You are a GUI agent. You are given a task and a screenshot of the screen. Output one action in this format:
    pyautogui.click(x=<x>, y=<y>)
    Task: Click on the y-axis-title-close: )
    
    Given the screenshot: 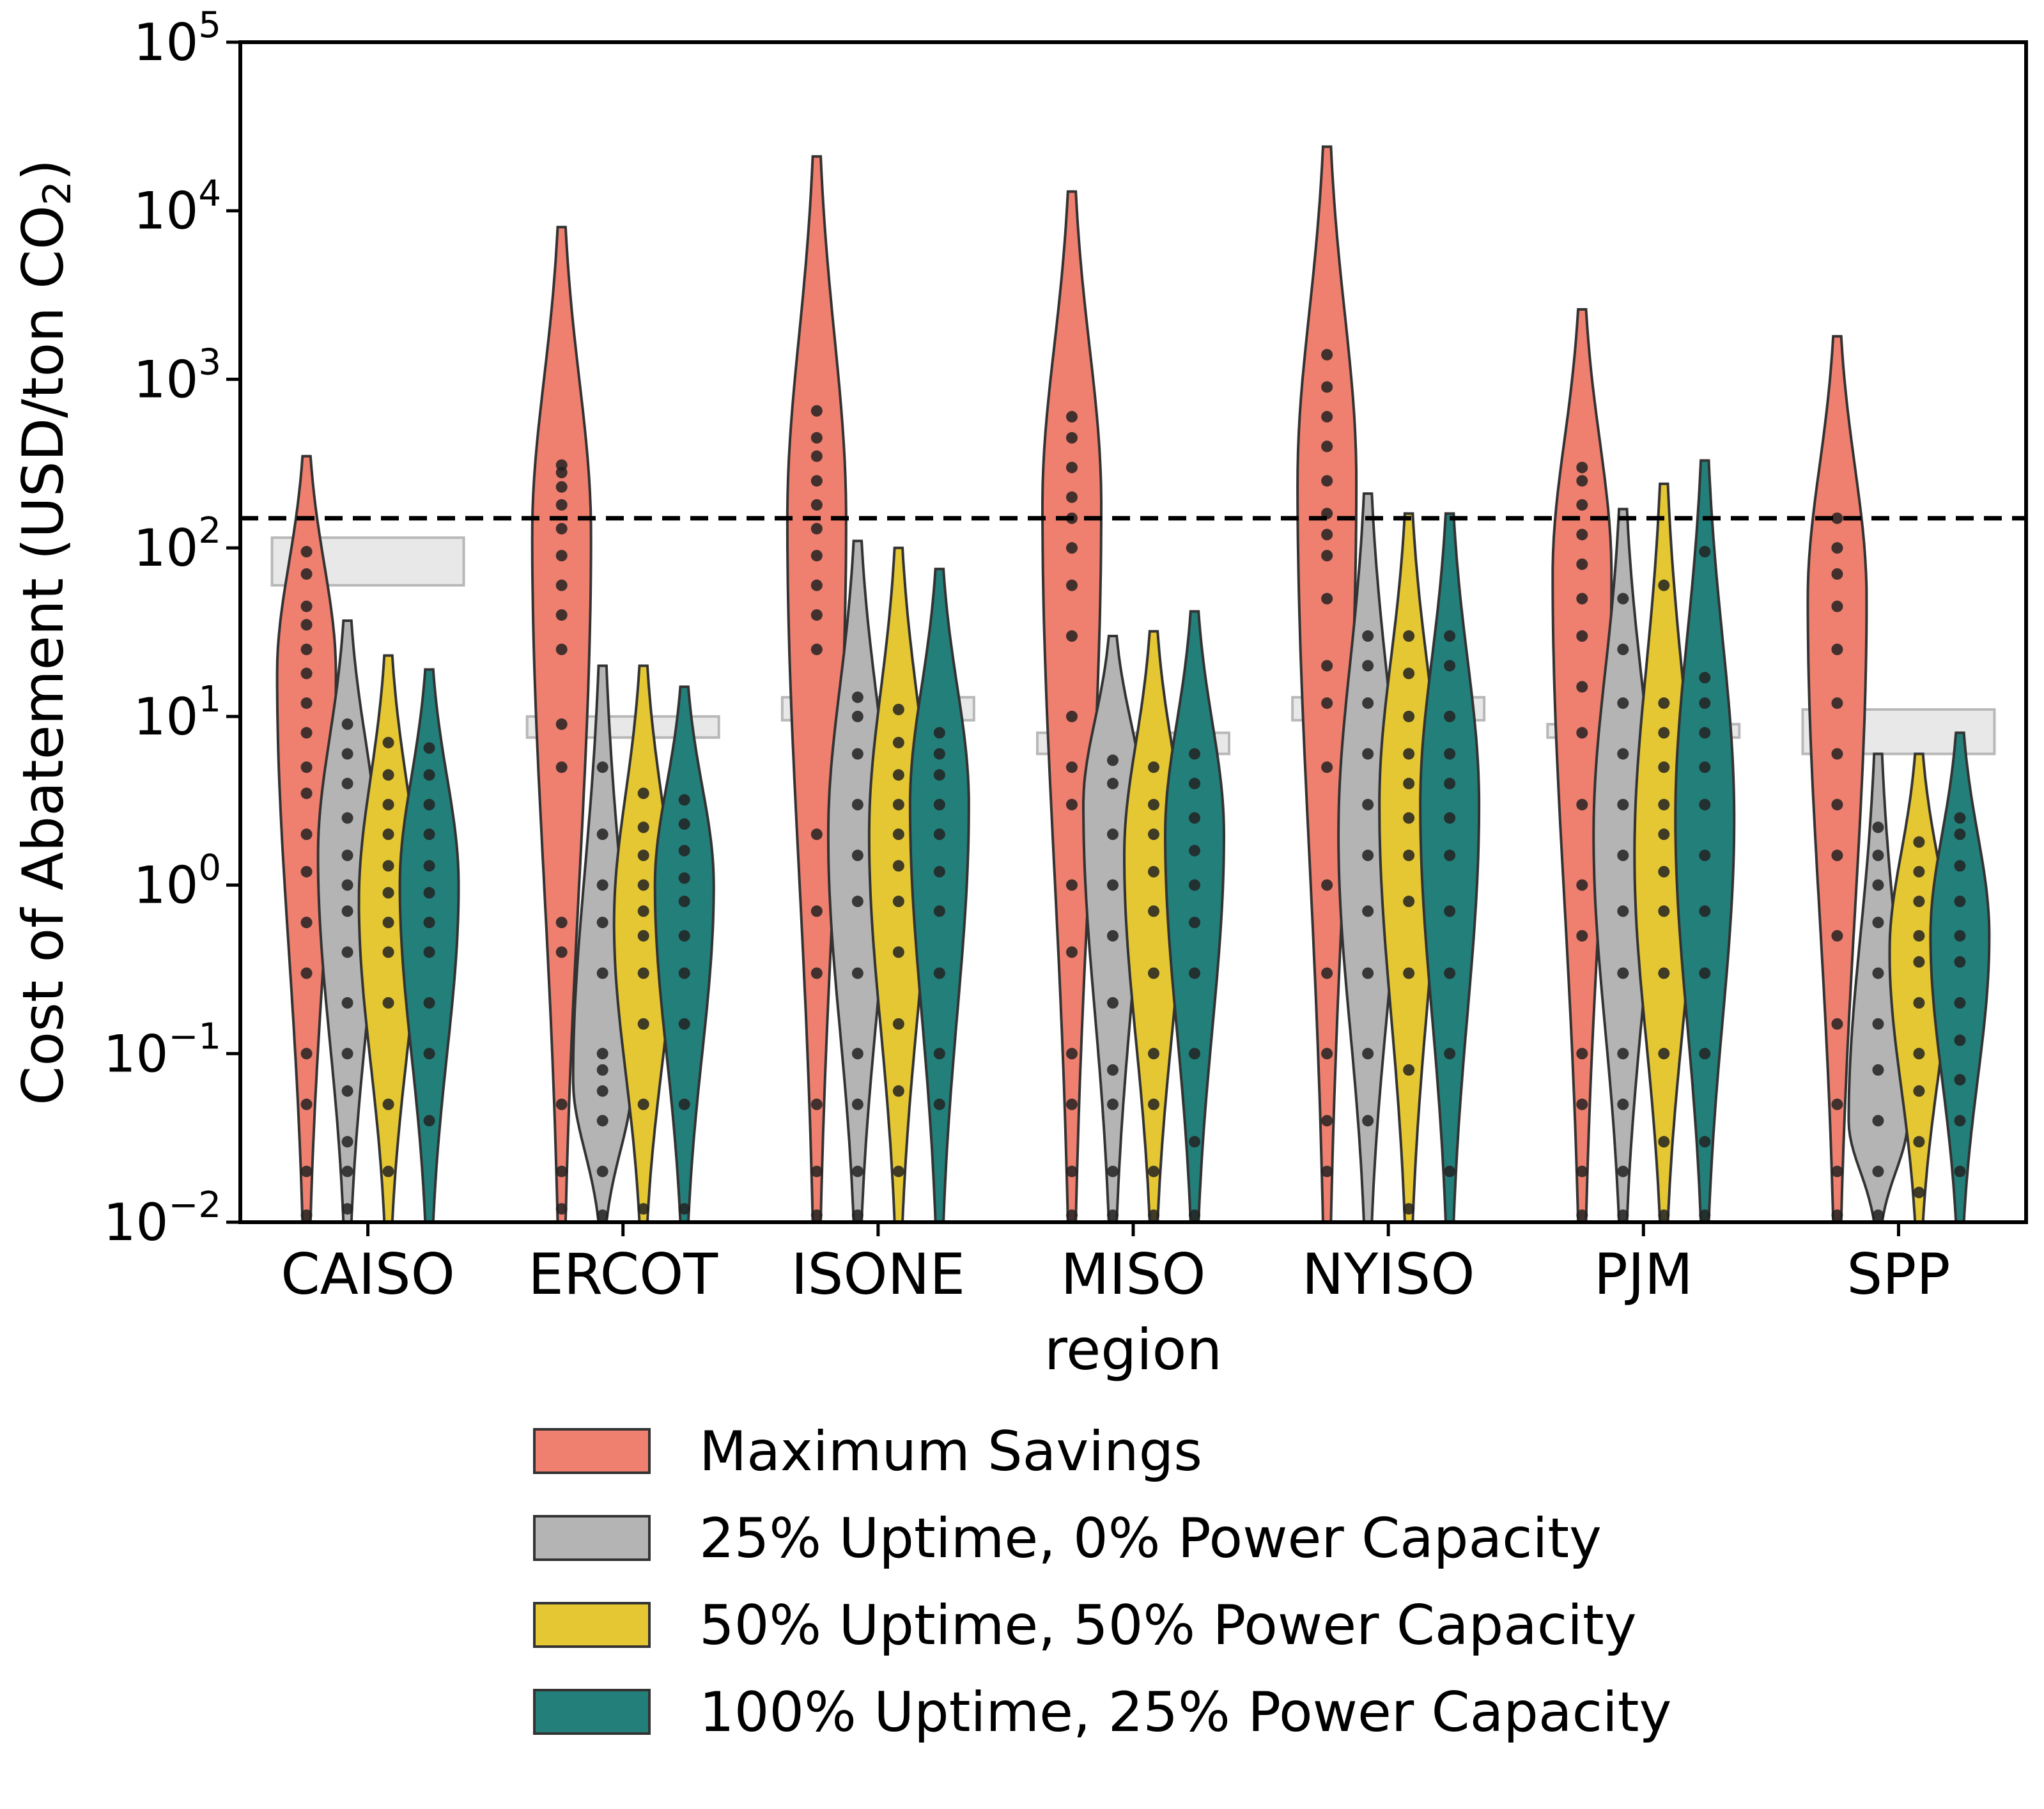 What is the action you would take?
    pyautogui.click(x=43, y=170)
    